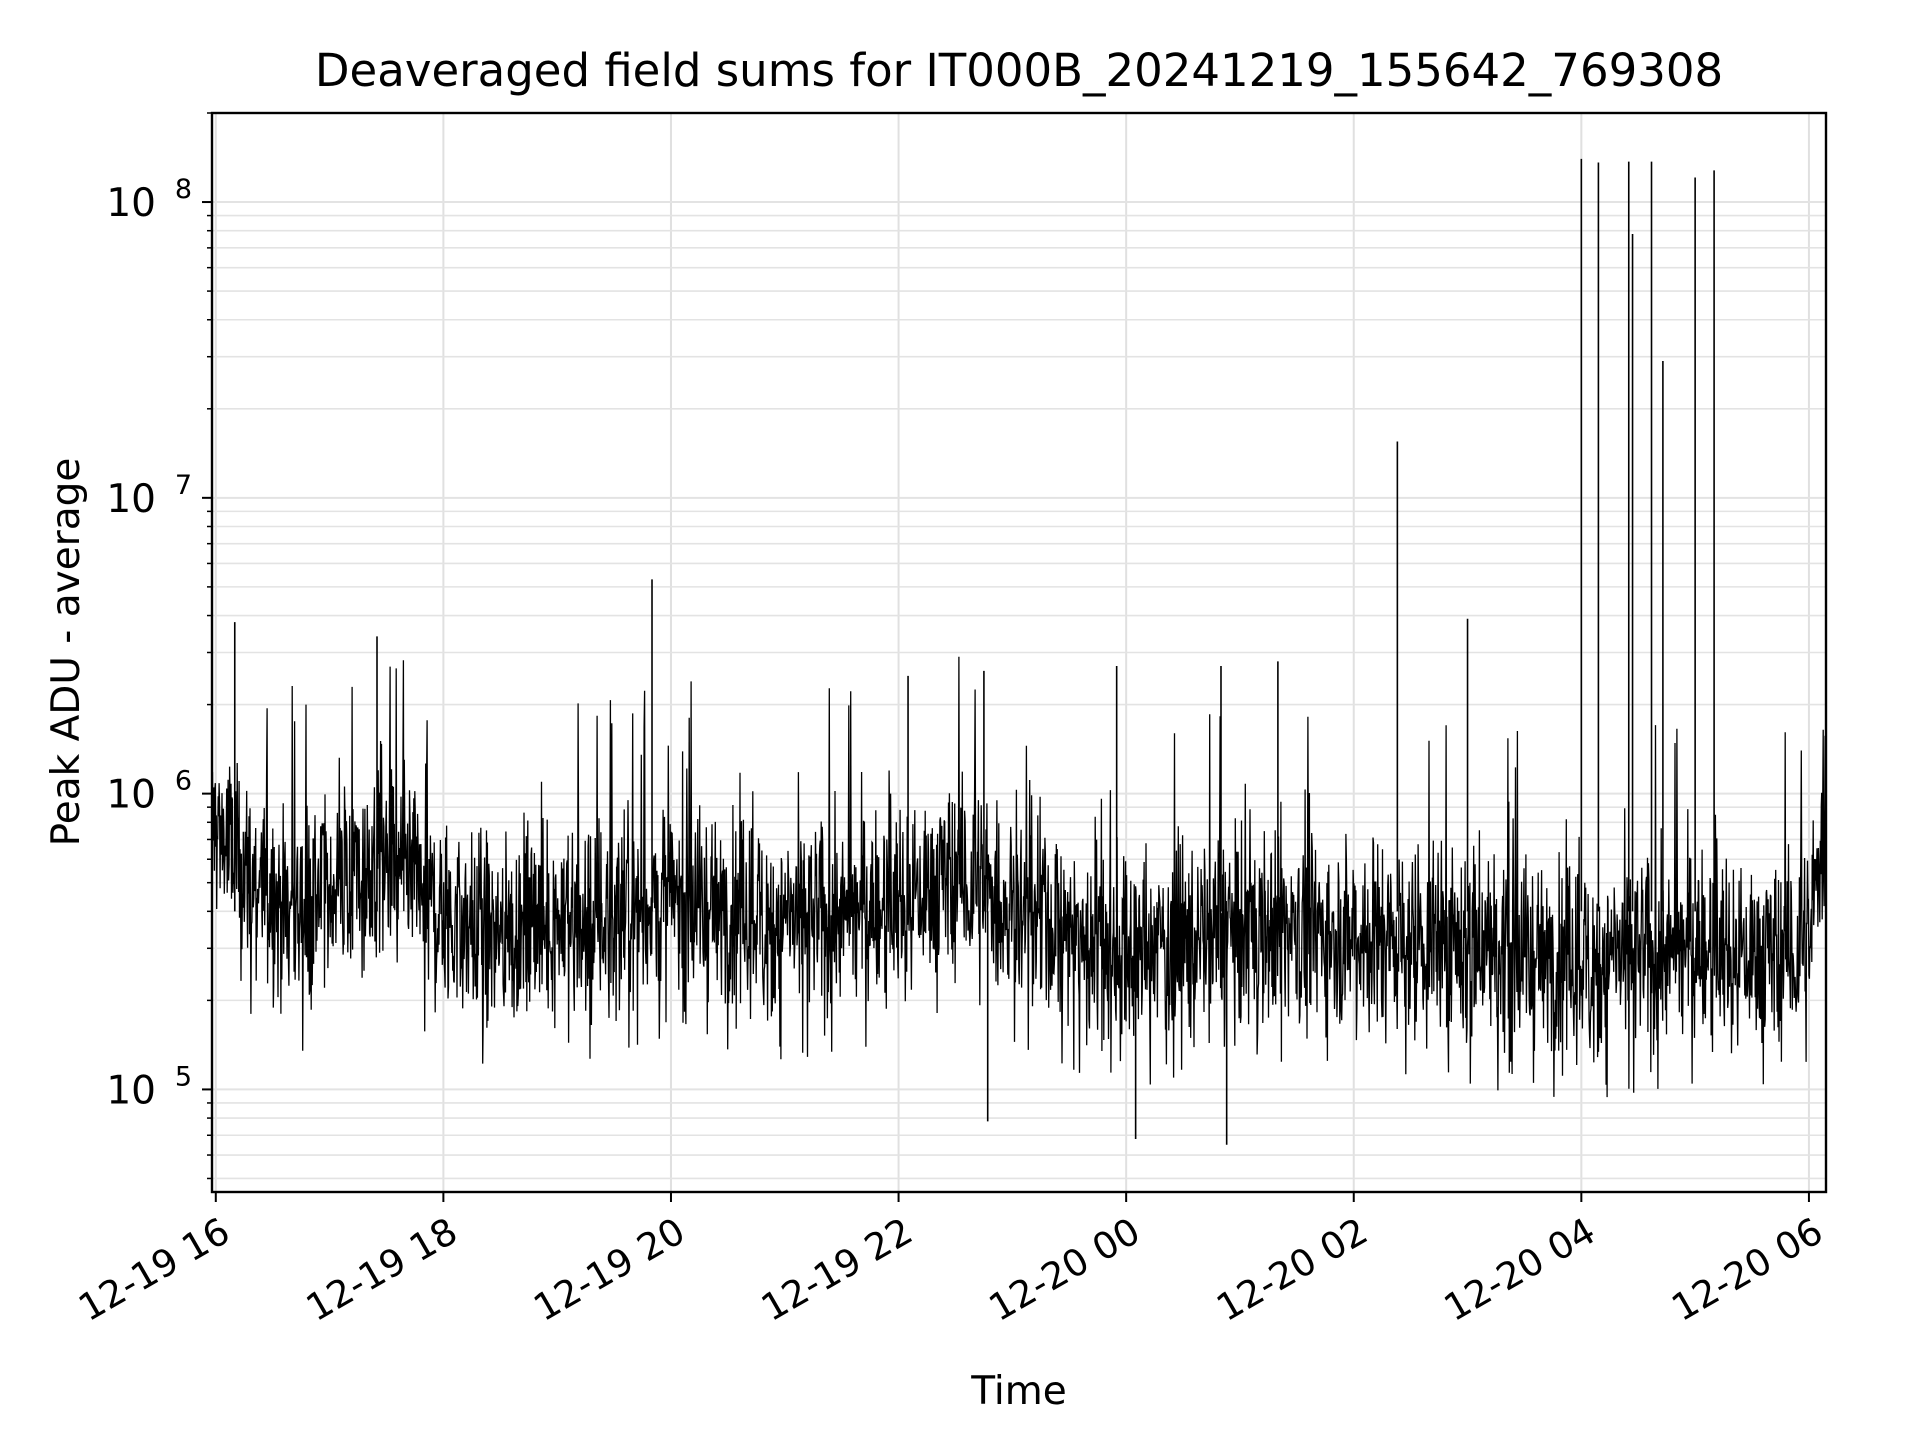 This screenshot has width=1920, height=1440. Describe the element at coordinates (183, 781) in the screenshot. I see `y-tick-exponent: 6` at that location.